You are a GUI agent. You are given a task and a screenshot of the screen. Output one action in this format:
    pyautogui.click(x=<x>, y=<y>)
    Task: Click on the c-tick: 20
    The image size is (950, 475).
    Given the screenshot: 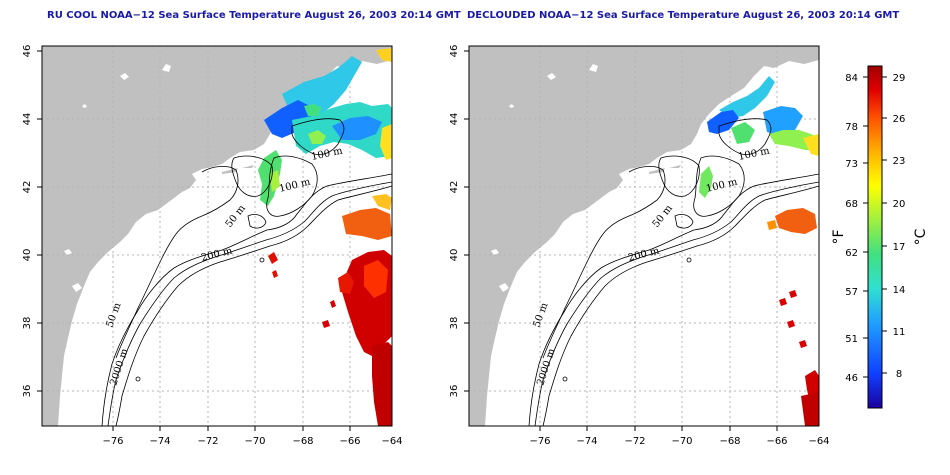 What is the action you would take?
    pyautogui.click(x=899, y=204)
    